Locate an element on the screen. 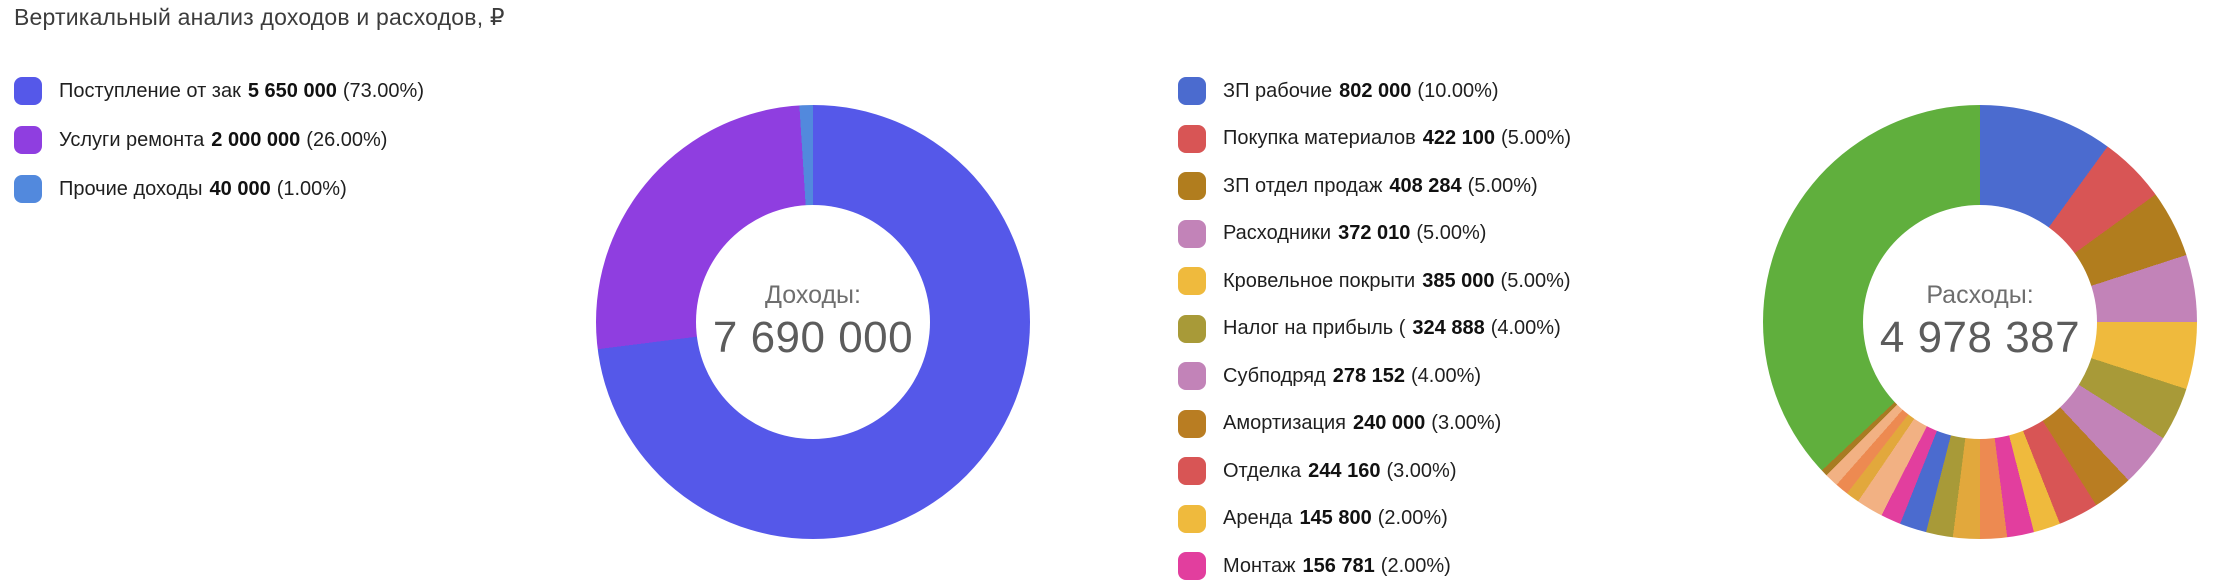 This screenshot has width=2218, height=586. legend-item: ЗП рабочие 802 000 (10.00%) is located at coordinates (1468, 91).